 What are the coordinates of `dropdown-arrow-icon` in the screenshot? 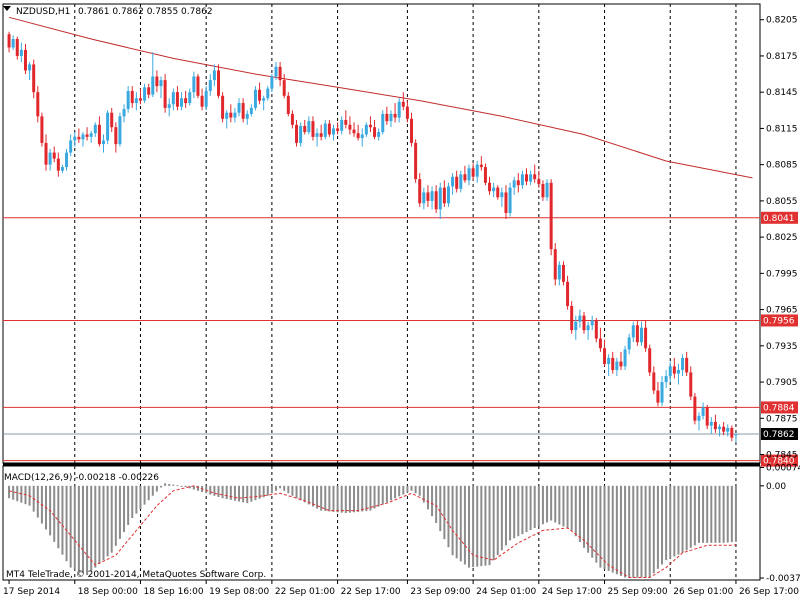 It's located at (7, 8).